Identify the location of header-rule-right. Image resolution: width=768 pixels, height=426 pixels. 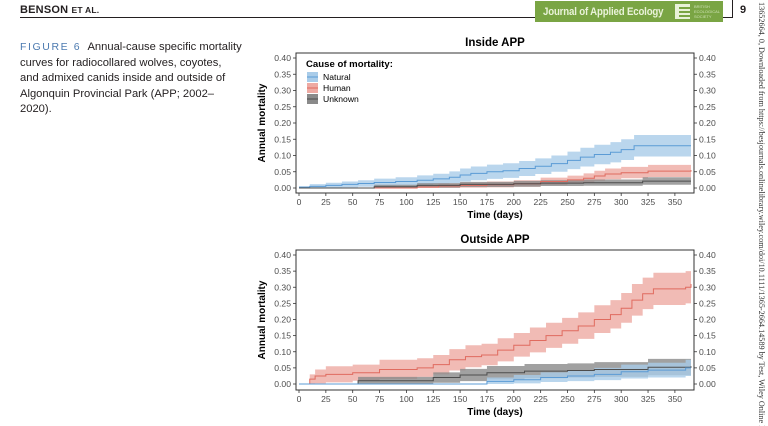
(727, 17).